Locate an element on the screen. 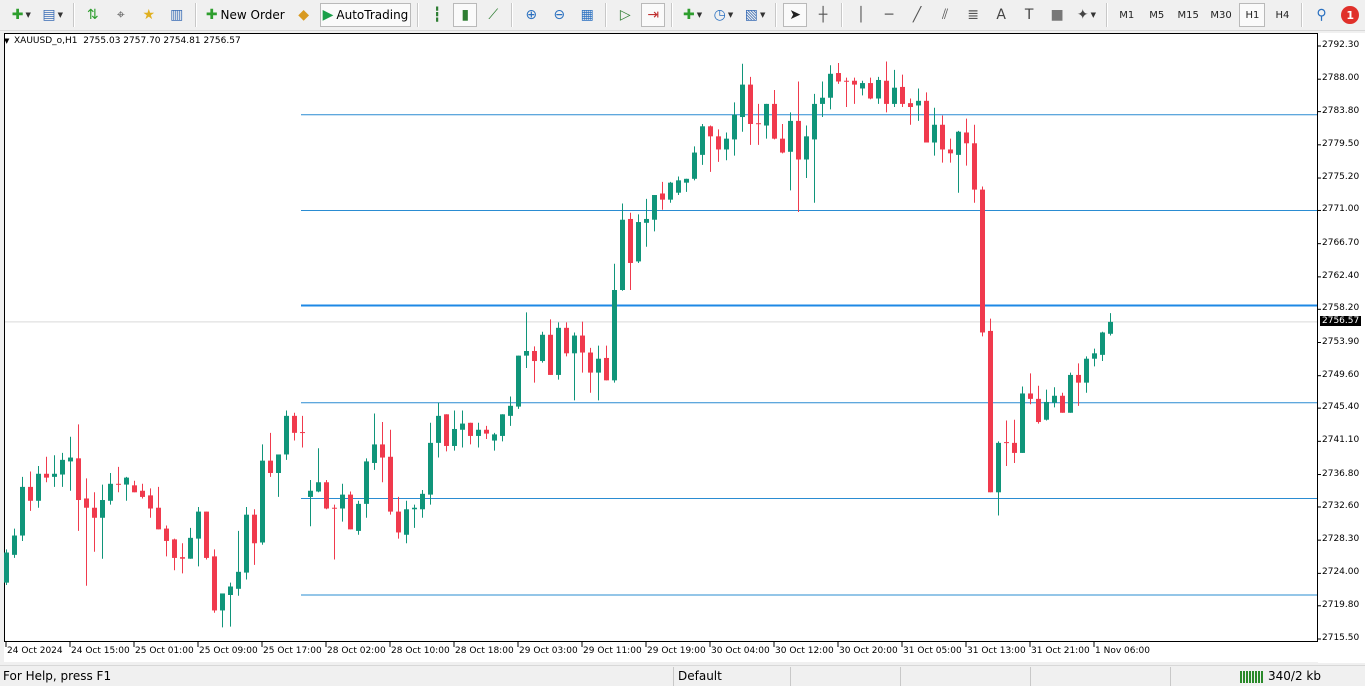  zoom-in-button: ⊕ is located at coordinates (531, 15).